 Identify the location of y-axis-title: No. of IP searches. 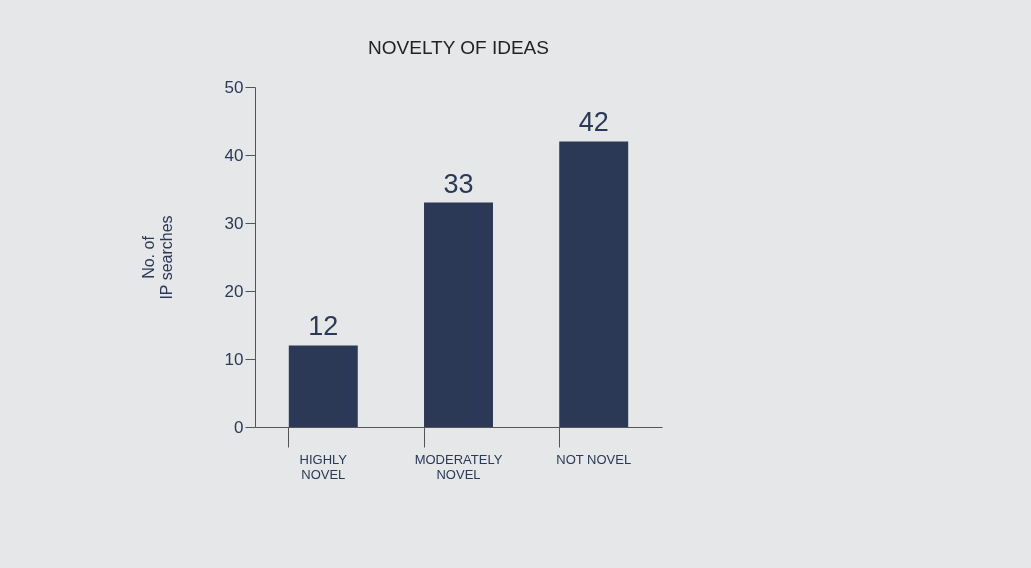
(157, 257).